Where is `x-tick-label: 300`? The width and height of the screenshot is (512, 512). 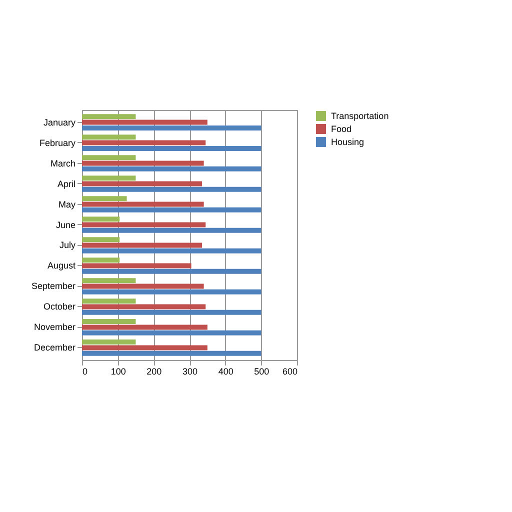
x-tick-label: 300 is located at coordinates (190, 371).